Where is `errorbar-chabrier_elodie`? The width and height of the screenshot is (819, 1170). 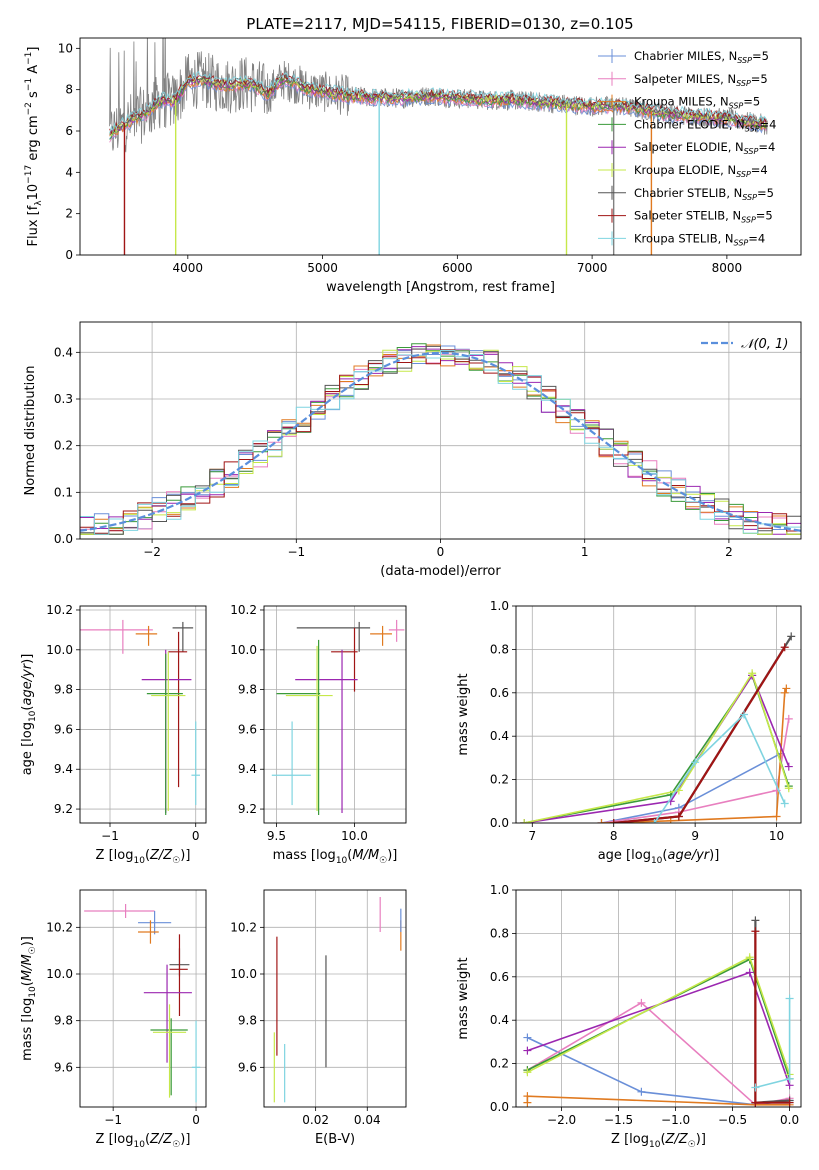
errorbar-chabrier_elodie is located at coordinates (164, 734).